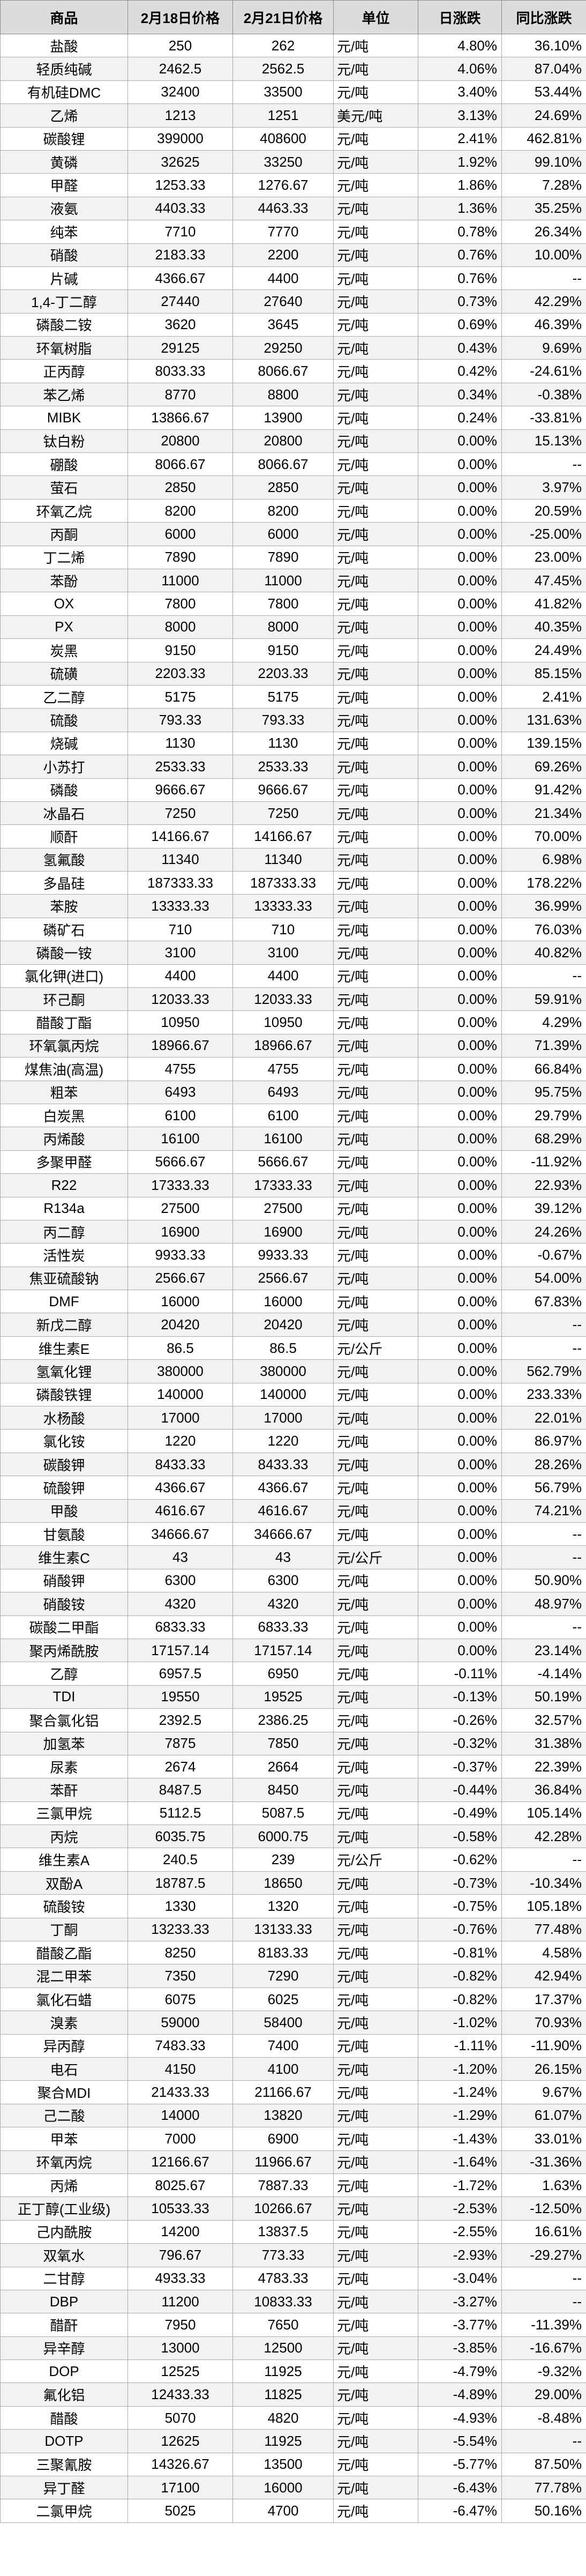 The height and width of the screenshot is (2576, 586). What do you see at coordinates (460, 231) in the screenshot?
I see `cell-daily-change: 0.78%` at bounding box center [460, 231].